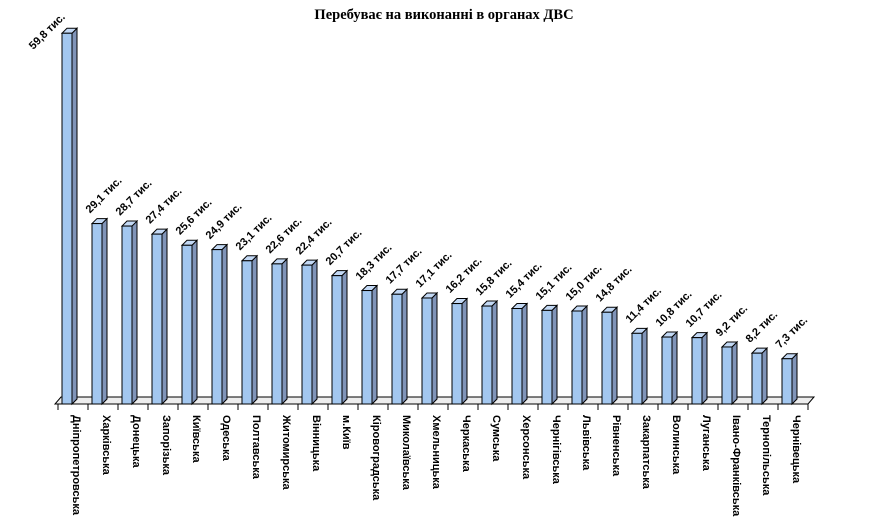 The width and height of the screenshot is (888, 532). Describe the element at coordinates (286, 452) in the screenshot. I see `category-label: Житомирська` at that location.